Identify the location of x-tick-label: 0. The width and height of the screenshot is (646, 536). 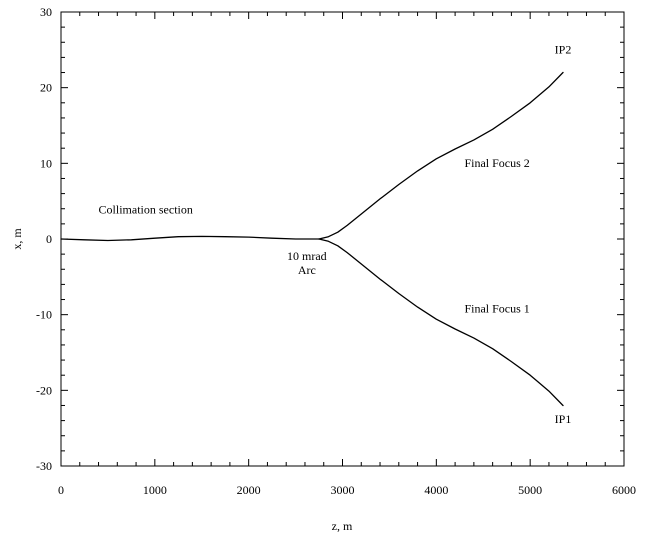
(61, 490).